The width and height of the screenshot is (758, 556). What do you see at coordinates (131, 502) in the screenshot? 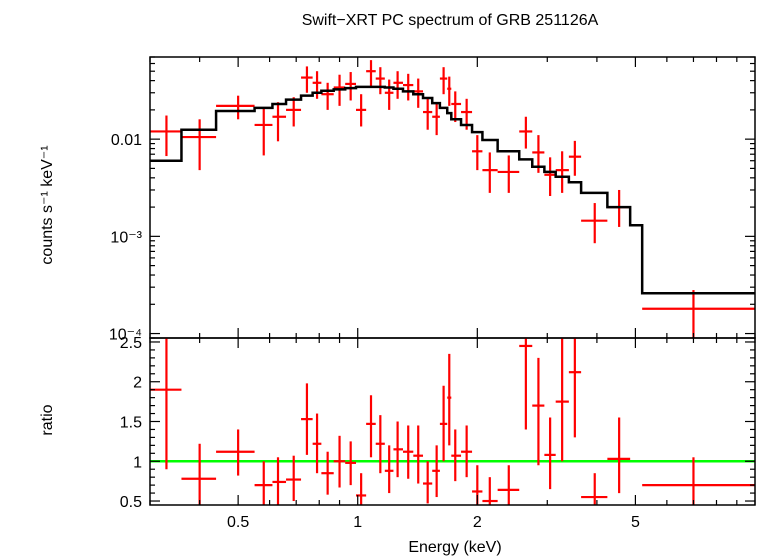
I see `y-tick-label: 0.5` at bounding box center [131, 502].